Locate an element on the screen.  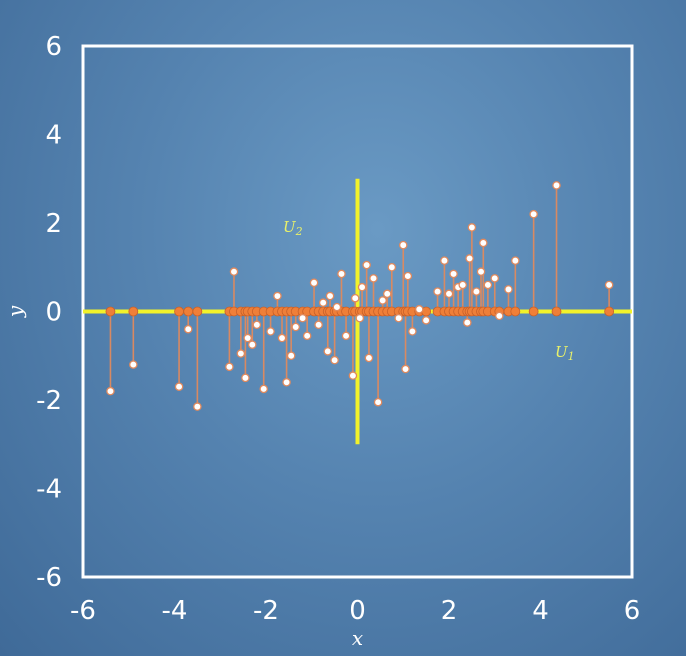
x-tick-label: 6 is located at coordinates (632, 611).